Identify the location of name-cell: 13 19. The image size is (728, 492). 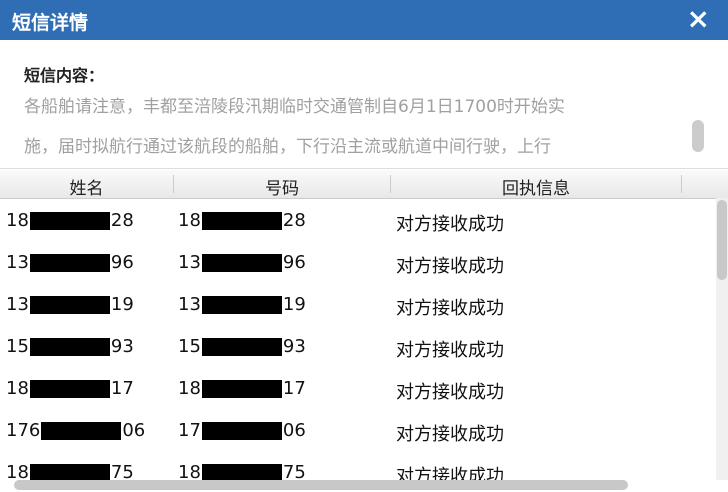
(70, 304).